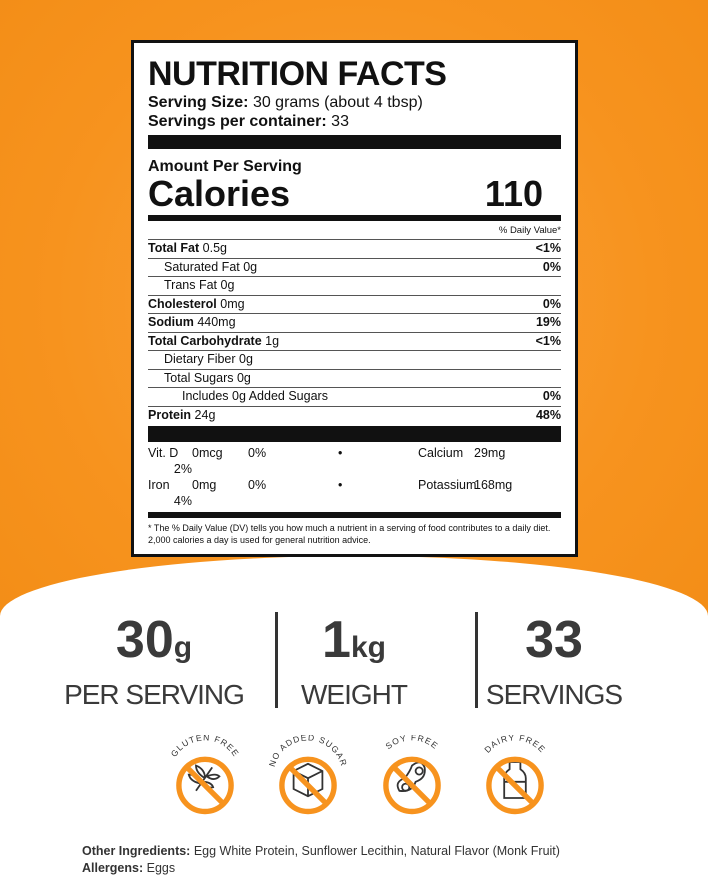 This screenshot has width=708, height=879. Describe the element at coordinates (554, 663) in the screenshot. I see `stat-servings: 33 SERVINGS` at that location.